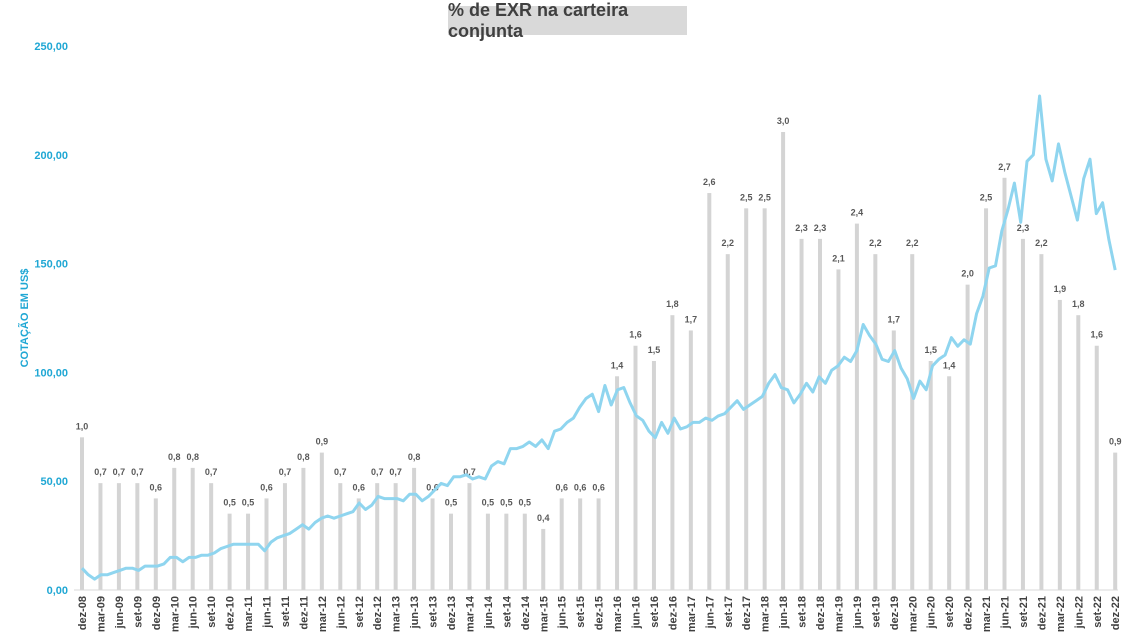 This screenshot has width=1136, height=642. I want to click on x-tick-label: mar-18, so click(766, 614).